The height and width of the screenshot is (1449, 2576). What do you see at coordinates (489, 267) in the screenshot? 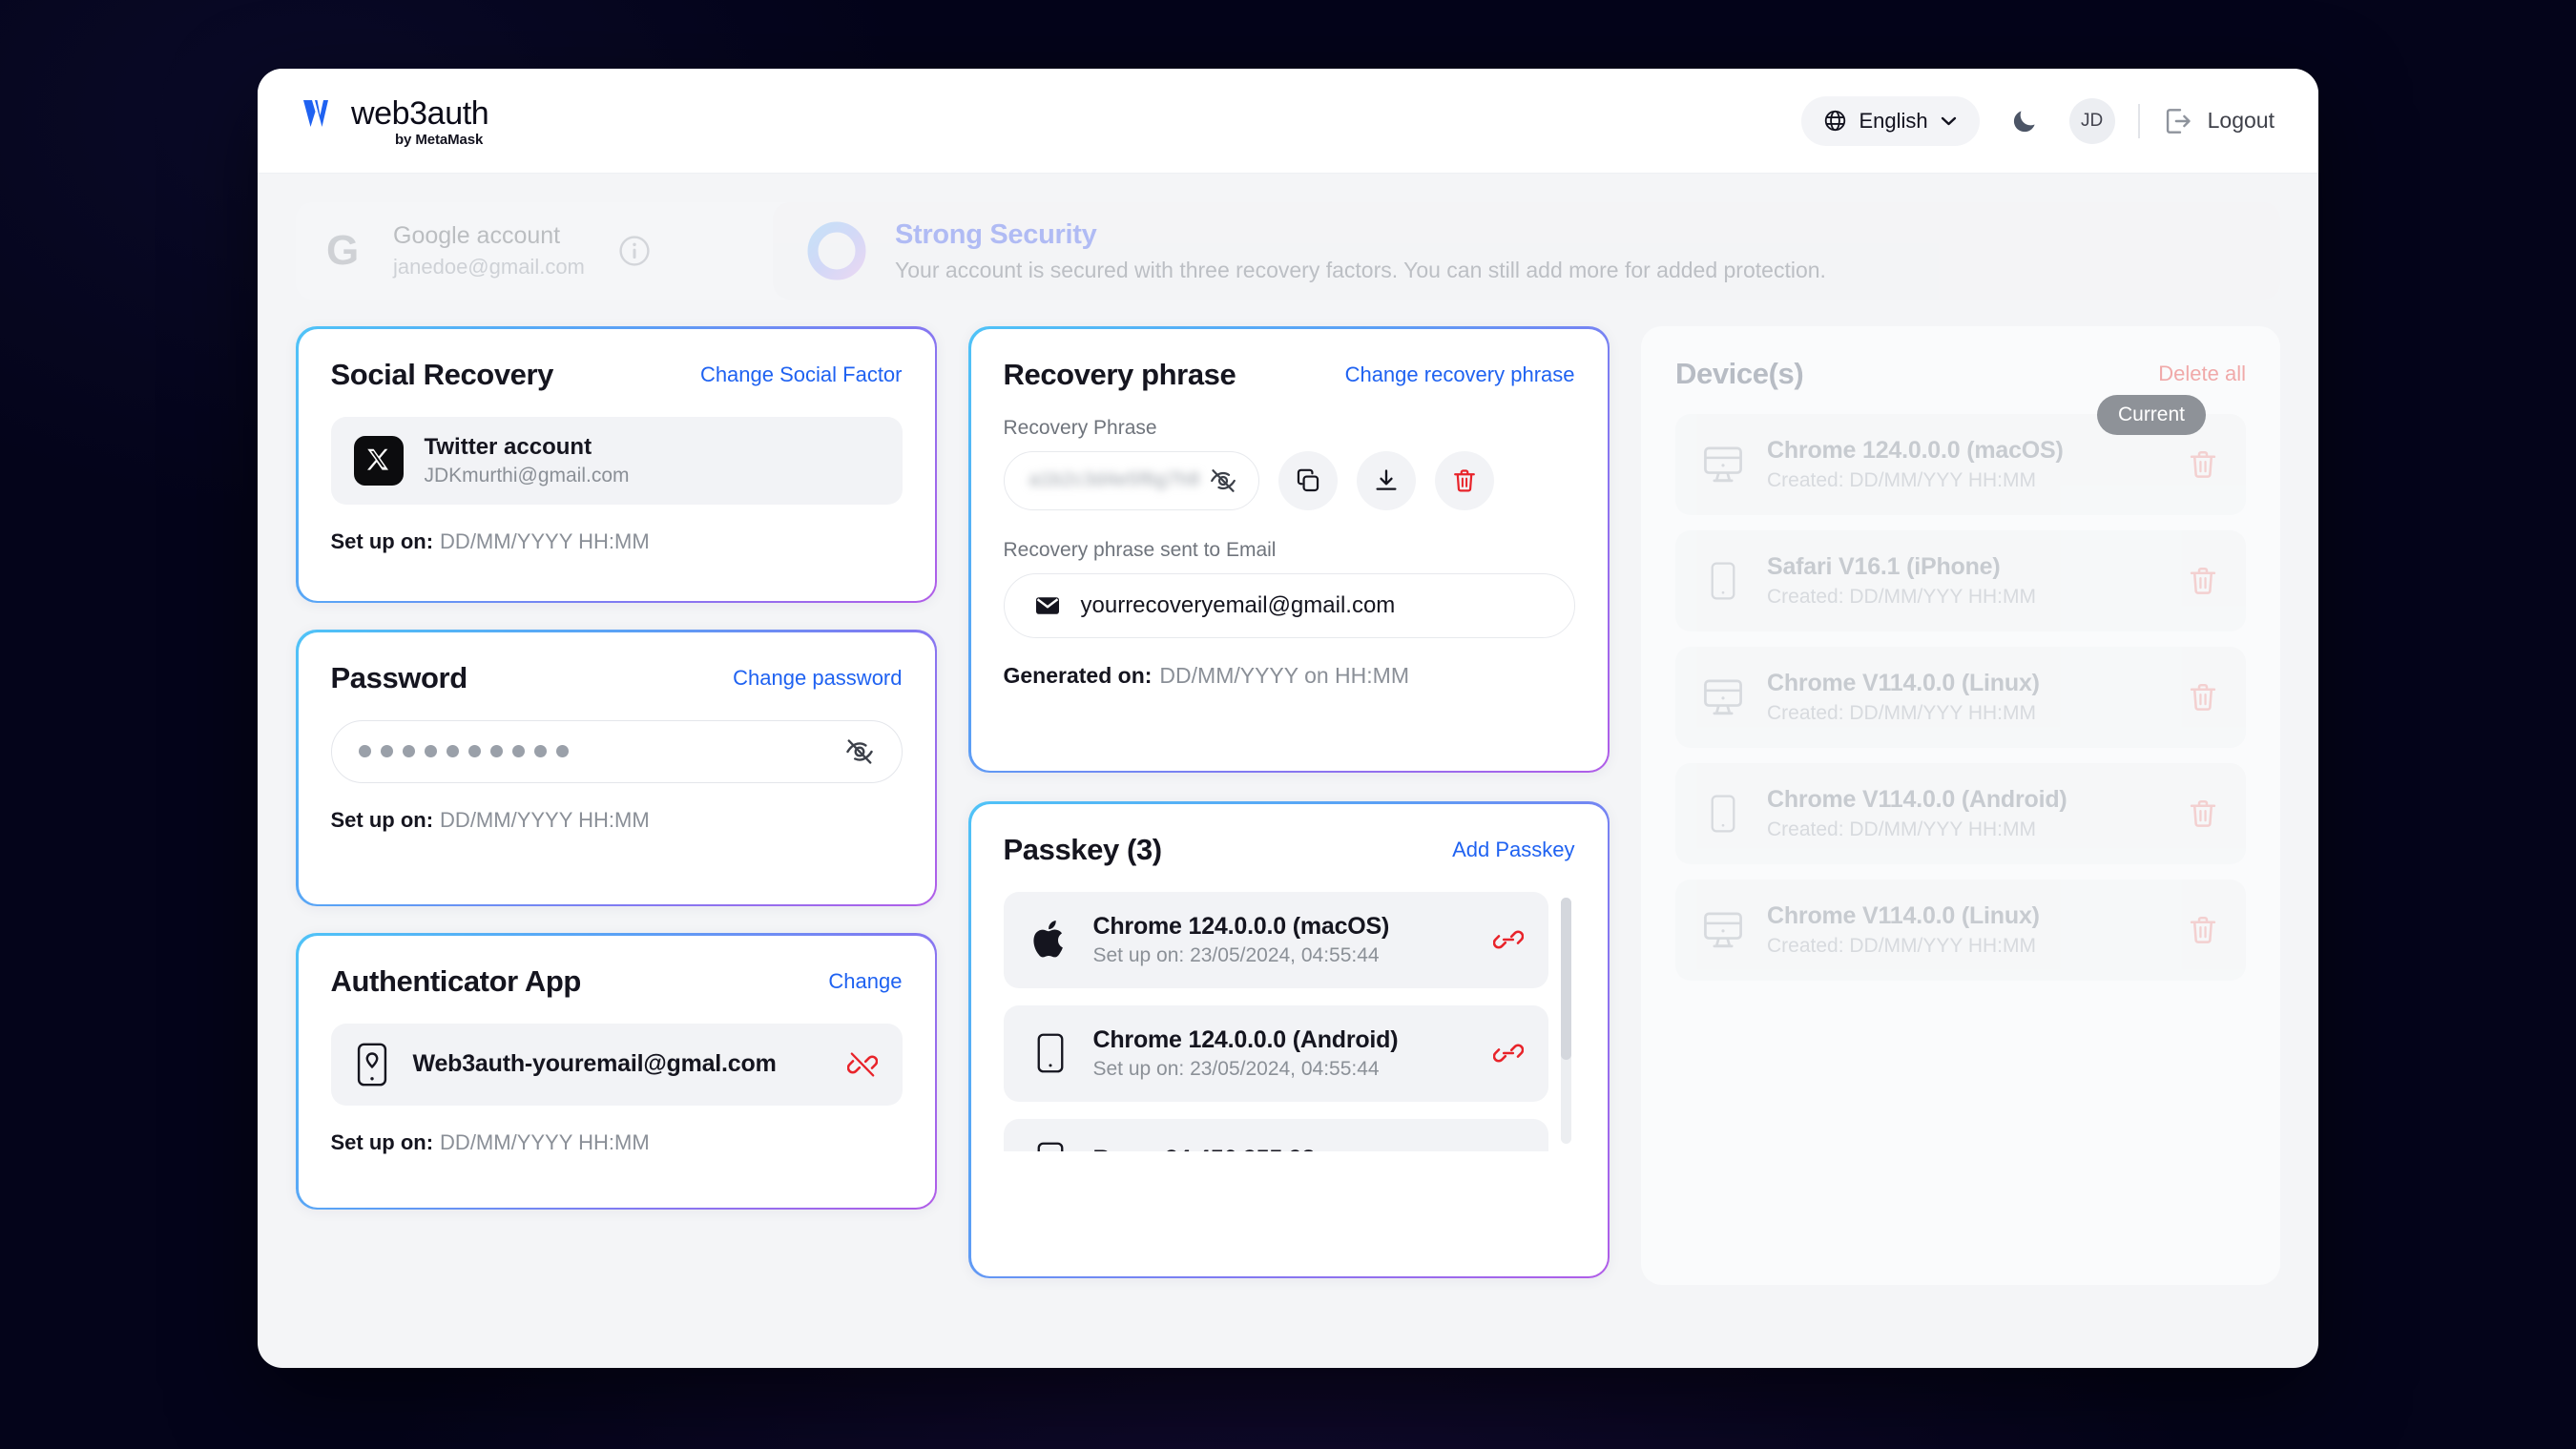
I see `account-email: janedoe@gmail.com` at bounding box center [489, 267].